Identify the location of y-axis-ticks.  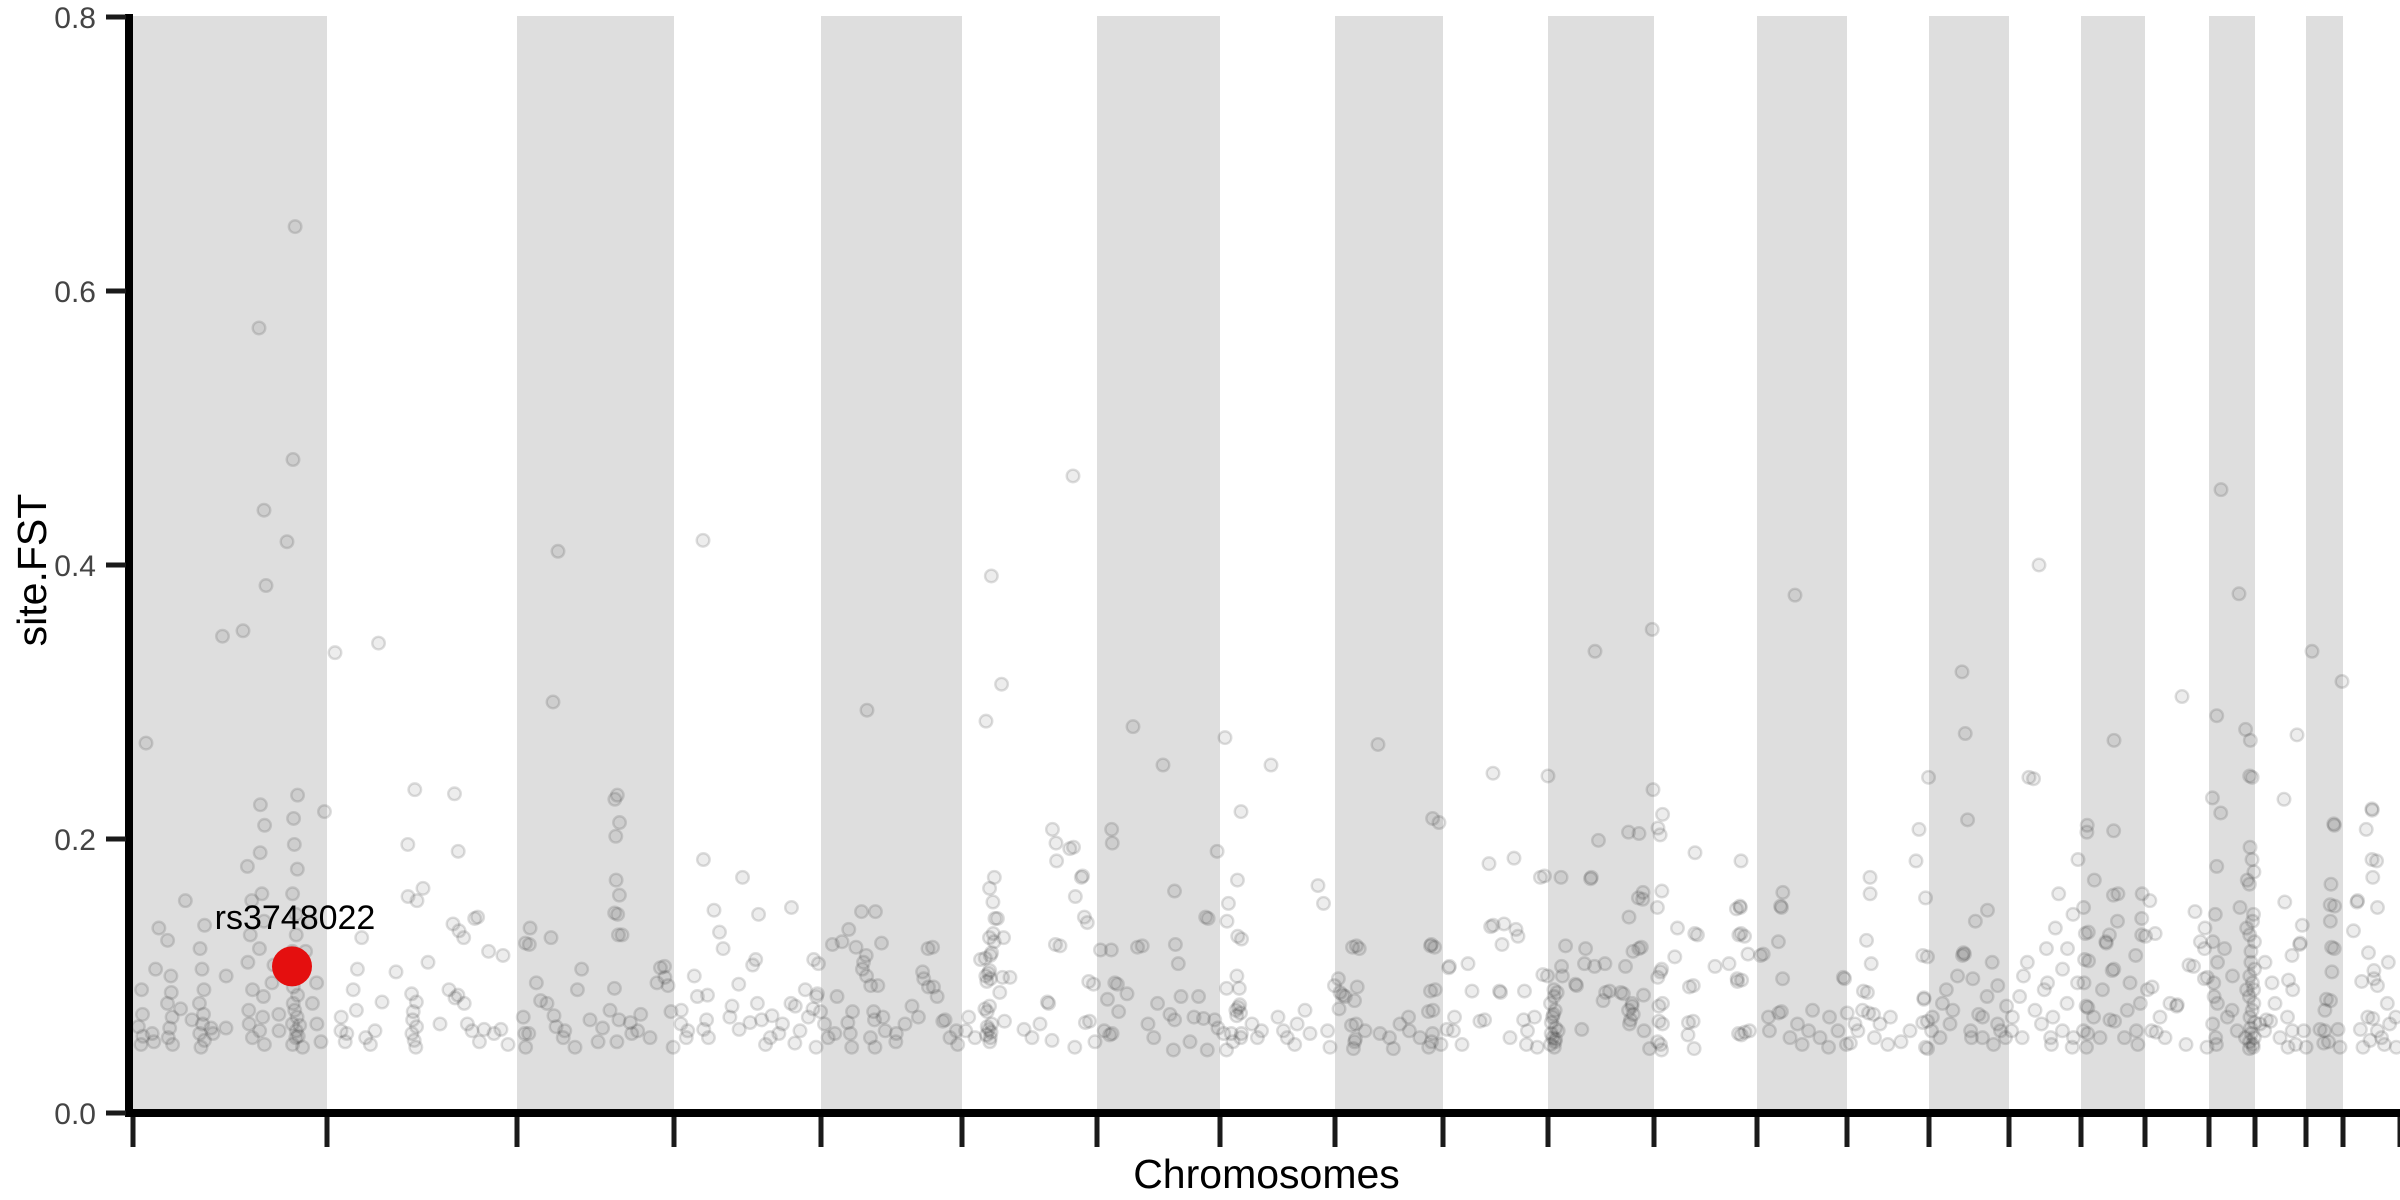
(116, 565).